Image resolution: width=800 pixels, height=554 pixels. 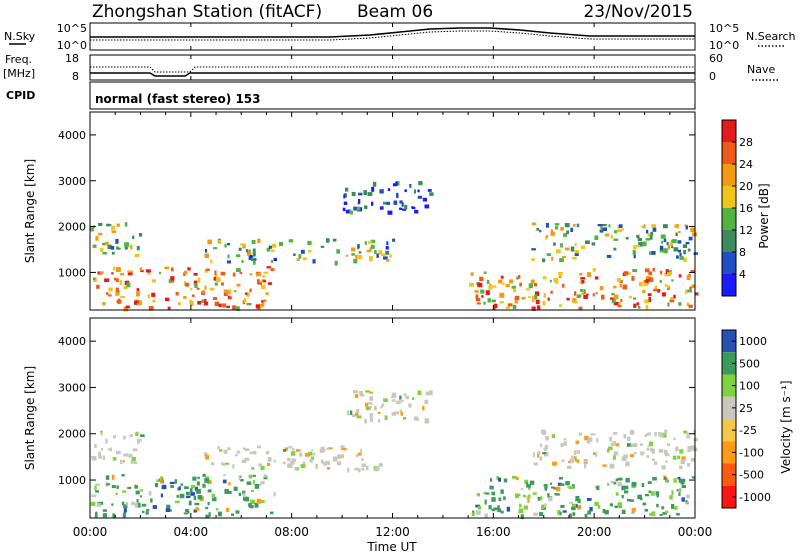 I want to click on colorbar-tick-label: 4, so click(x=742, y=274).